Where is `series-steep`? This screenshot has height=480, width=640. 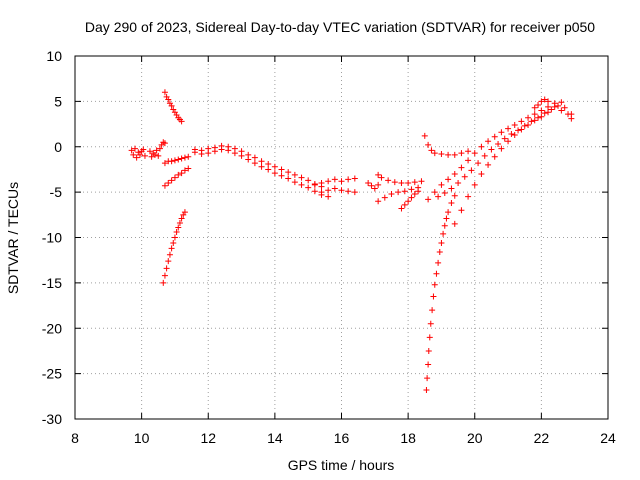 series-steep is located at coordinates (440, 292).